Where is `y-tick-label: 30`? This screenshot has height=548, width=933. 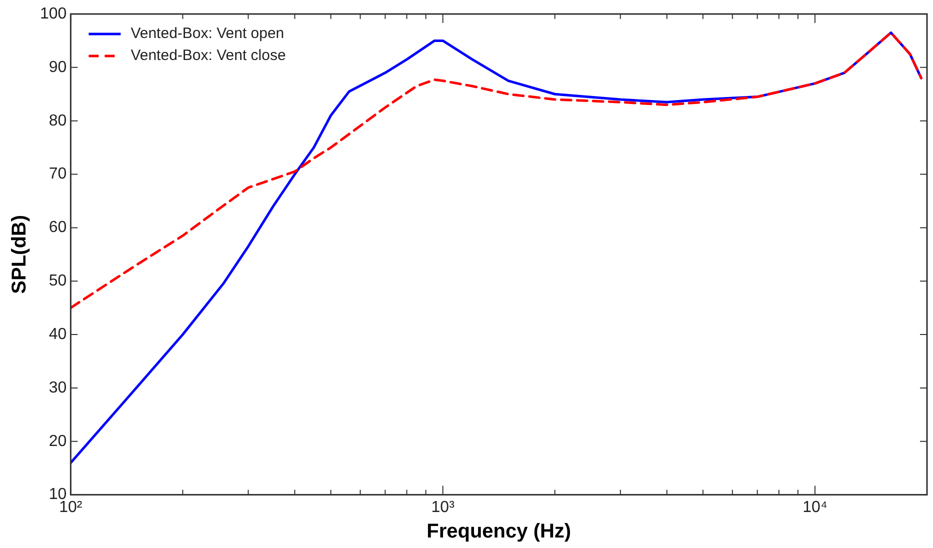
y-tick-label: 30 is located at coordinates (57, 387).